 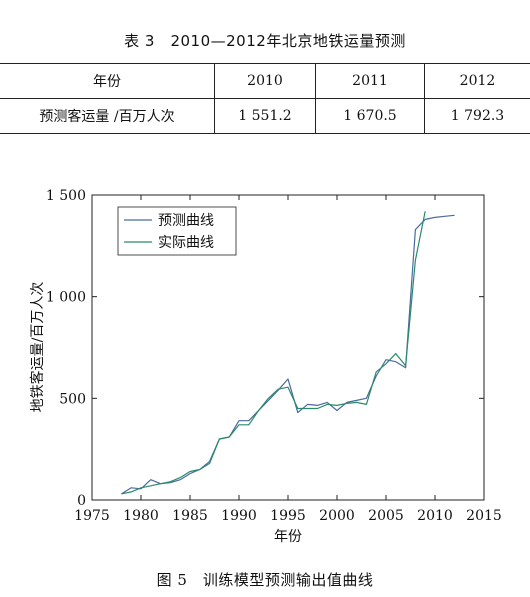 What do you see at coordinates (370, 81) in the screenshot?
I see `table-header-cell: 2011` at bounding box center [370, 81].